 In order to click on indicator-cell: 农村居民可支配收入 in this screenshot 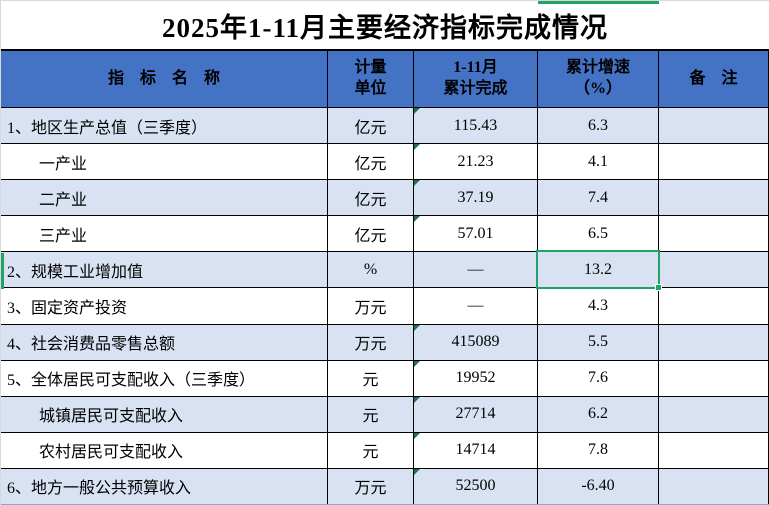, I will do `click(164, 450)`.